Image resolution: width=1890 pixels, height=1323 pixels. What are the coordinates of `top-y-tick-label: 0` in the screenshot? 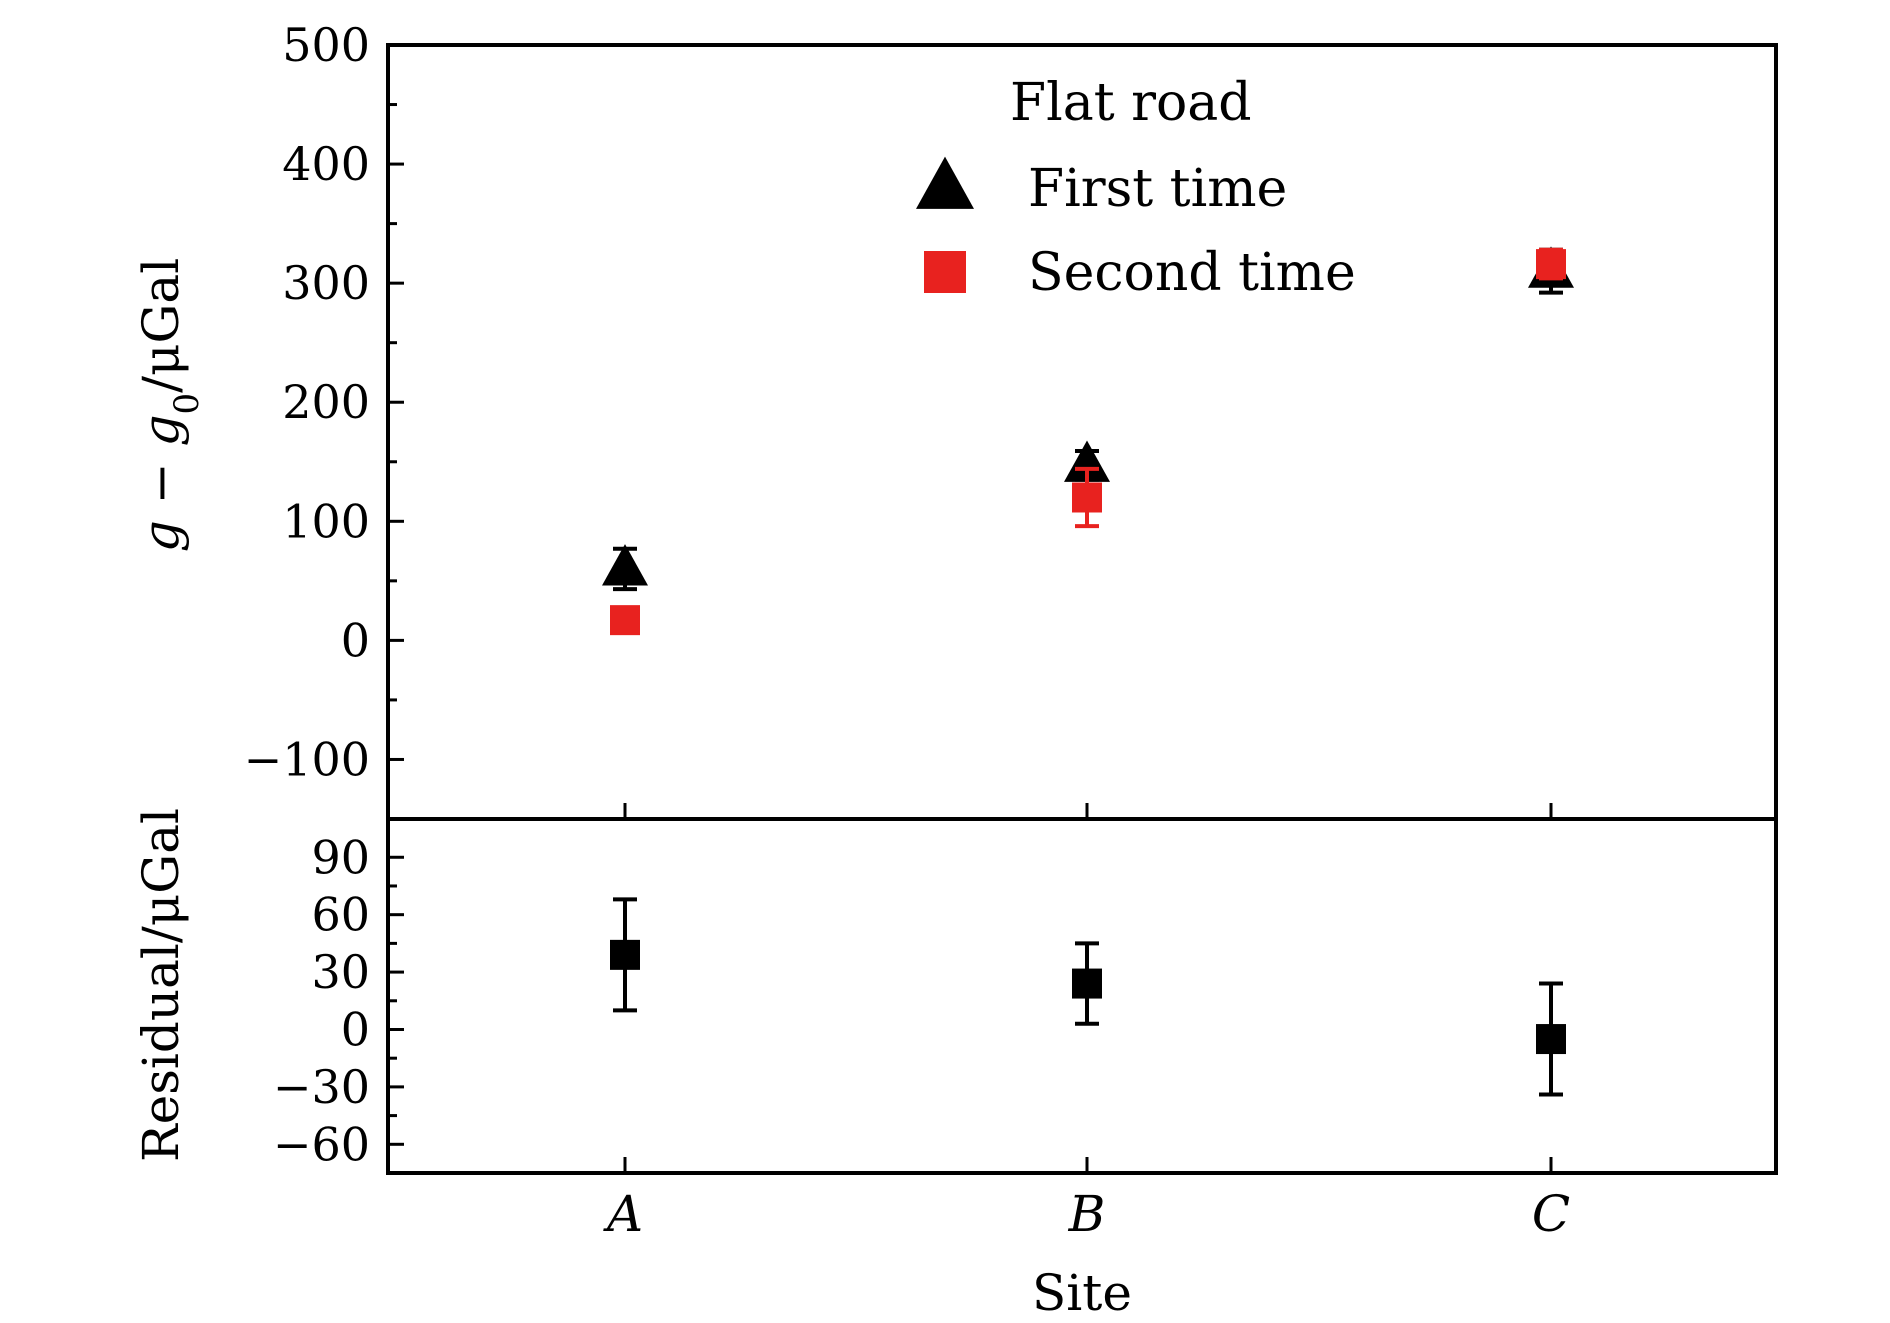 It's located at (355, 640).